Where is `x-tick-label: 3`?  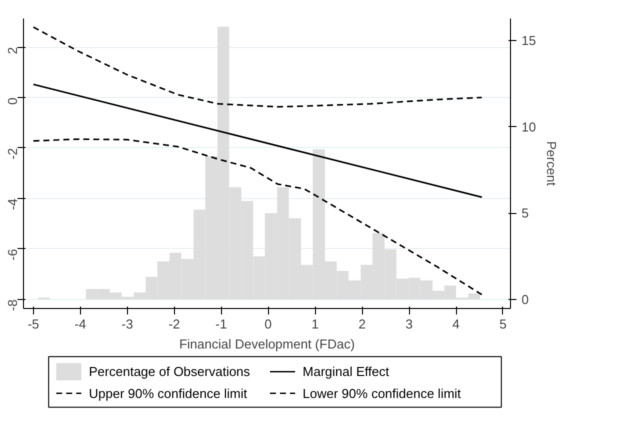
x-tick-label: 3 is located at coordinates (409, 324).